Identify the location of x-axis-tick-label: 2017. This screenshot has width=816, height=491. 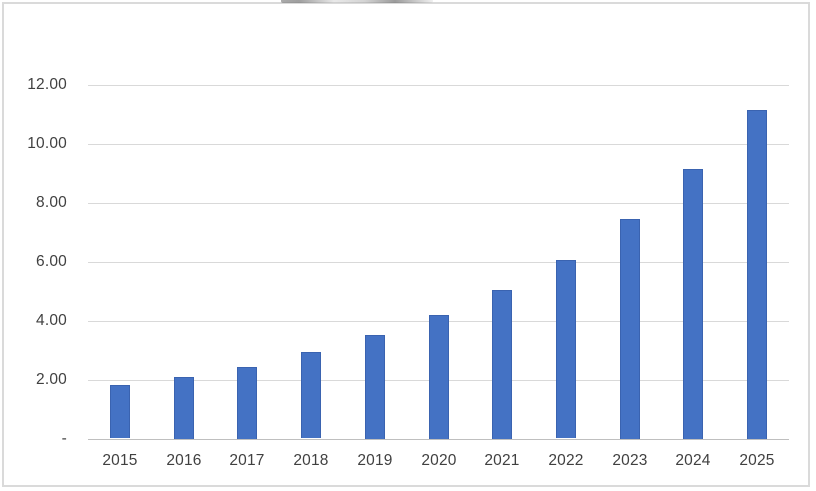
(247, 460).